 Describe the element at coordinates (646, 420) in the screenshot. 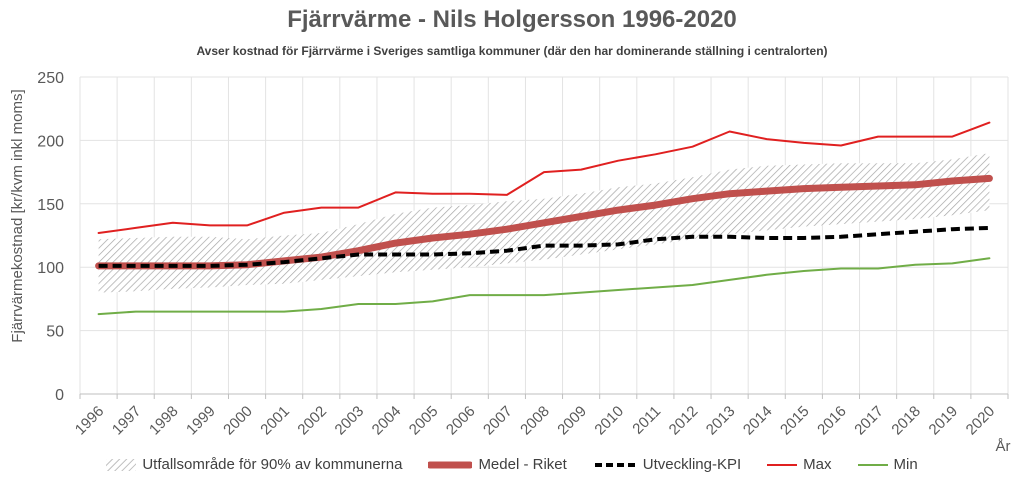

I see `x-tick-label: 2011` at that location.